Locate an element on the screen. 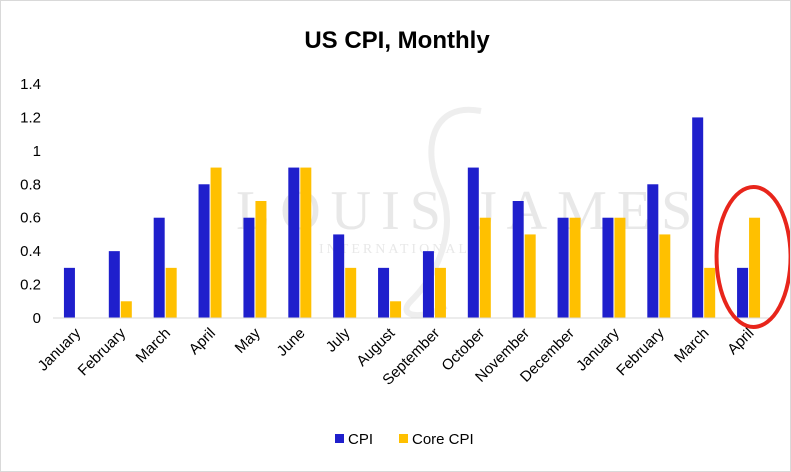 The height and width of the screenshot is (472, 791). y-tick-label: 0.4 is located at coordinates (30, 251).